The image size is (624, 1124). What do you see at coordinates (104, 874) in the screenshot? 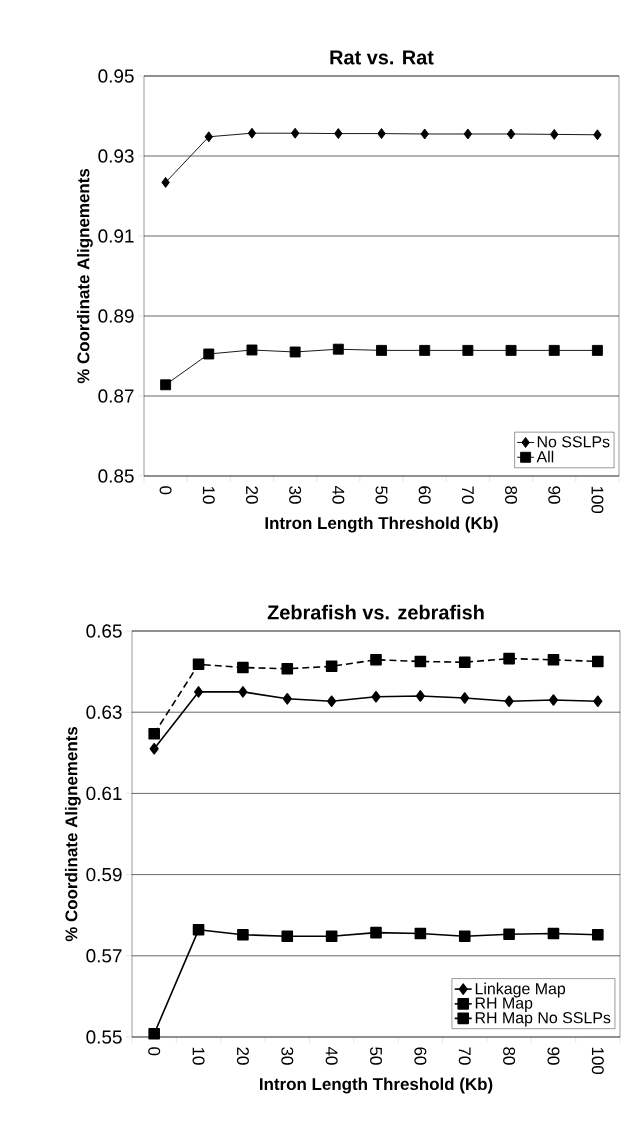
I see `y-tick-label: 0.59` at bounding box center [104, 874].